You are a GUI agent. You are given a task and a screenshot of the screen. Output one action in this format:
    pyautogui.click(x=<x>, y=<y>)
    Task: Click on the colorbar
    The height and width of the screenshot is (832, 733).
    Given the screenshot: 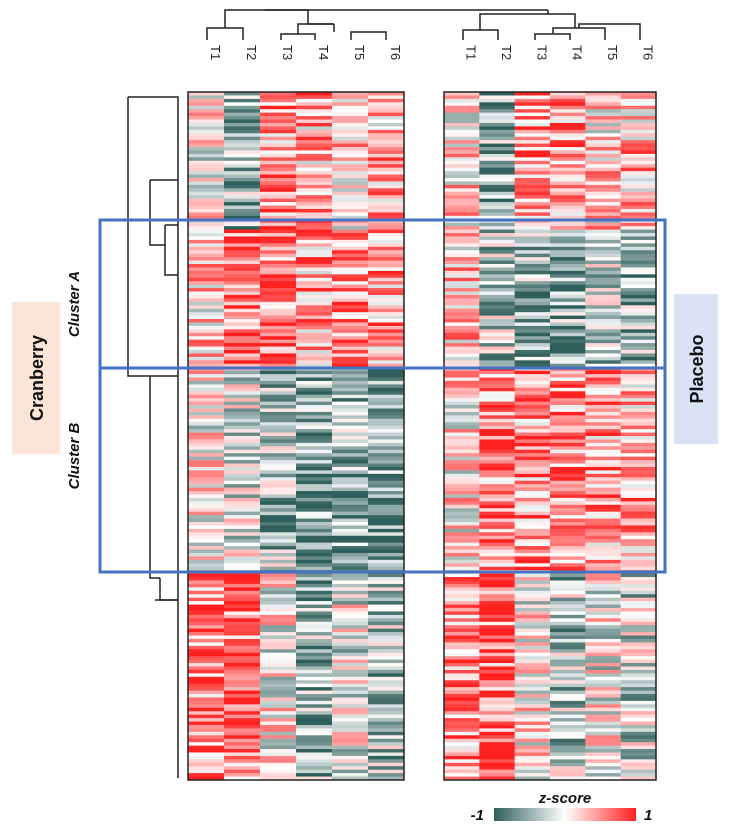 What is the action you would take?
    pyautogui.click(x=565, y=814)
    